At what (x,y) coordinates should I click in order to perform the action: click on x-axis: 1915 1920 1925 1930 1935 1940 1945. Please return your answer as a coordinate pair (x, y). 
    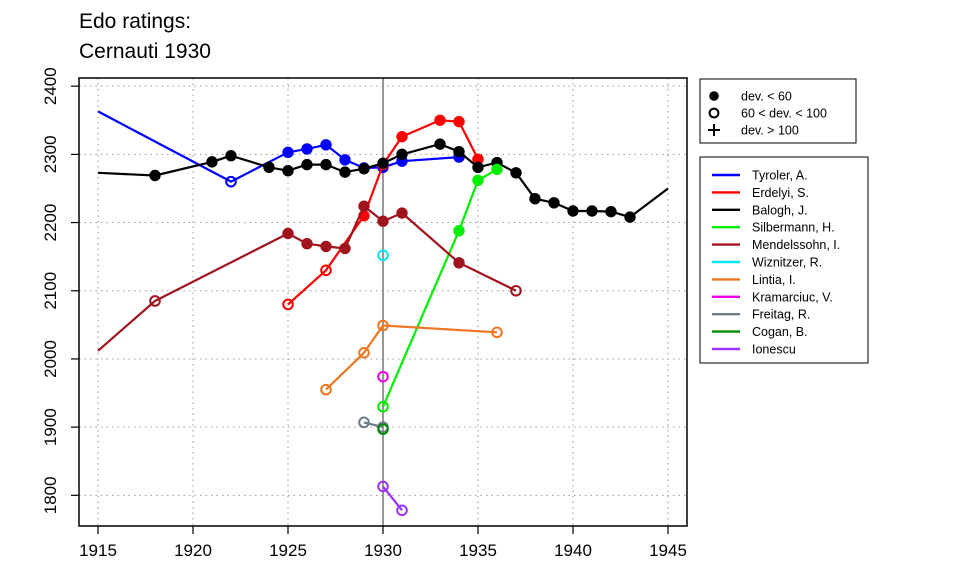
    Looking at the image, I should click on (383, 543).